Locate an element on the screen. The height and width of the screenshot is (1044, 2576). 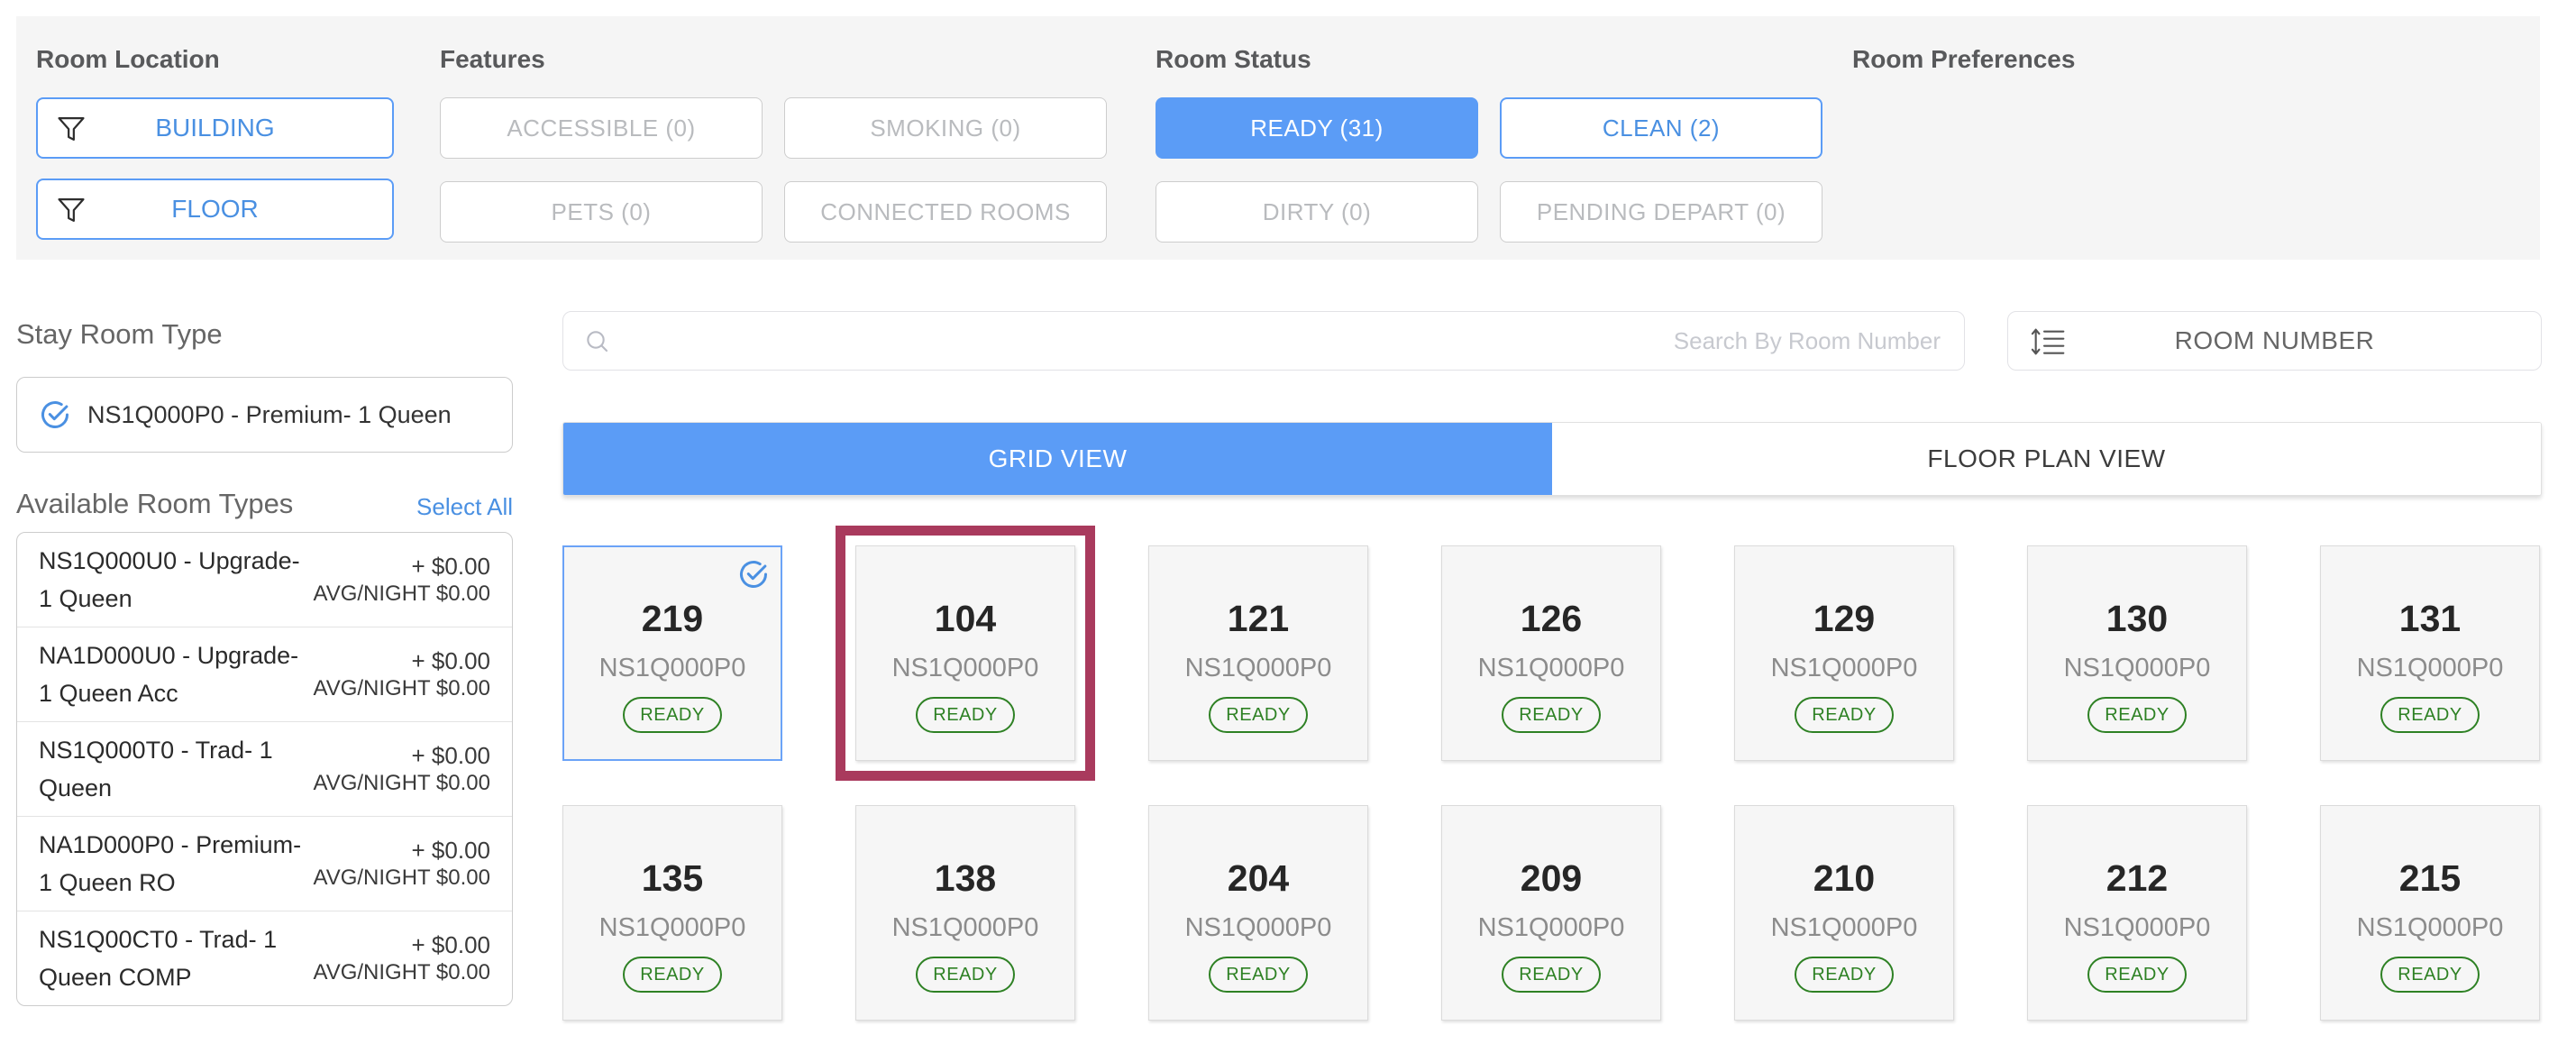
room-cell: 129 NS1Q000P0 READY is located at coordinates (1844, 653).